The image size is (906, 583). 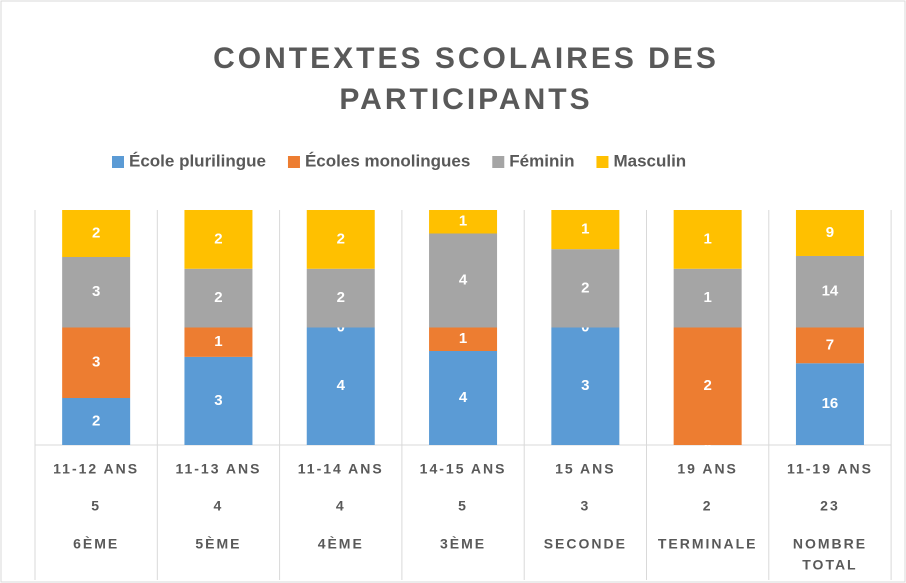 I want to click on age-range: 11-13 ANS, so click(x=218, y=469).